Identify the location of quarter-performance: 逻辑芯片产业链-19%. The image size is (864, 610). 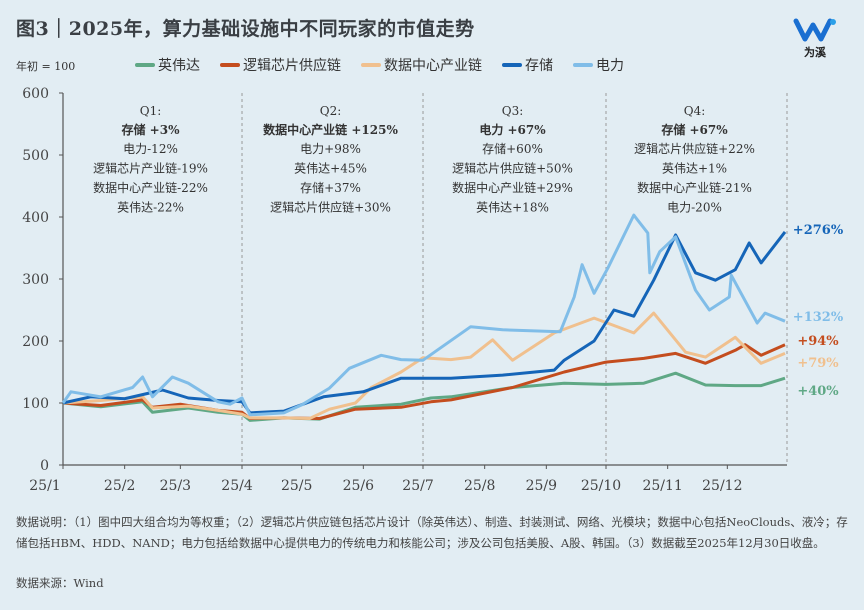
(150, 168).